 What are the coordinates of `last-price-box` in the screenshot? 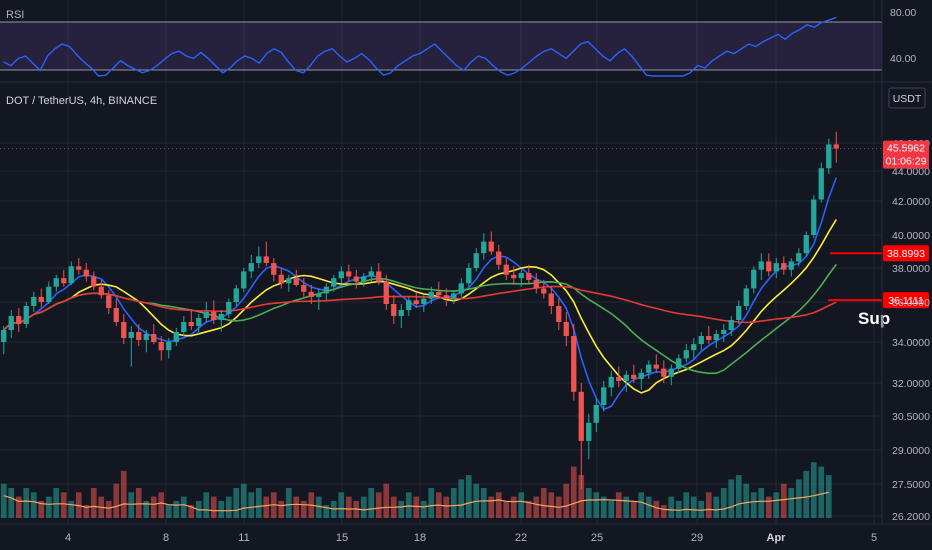 It's located at (906, 154).